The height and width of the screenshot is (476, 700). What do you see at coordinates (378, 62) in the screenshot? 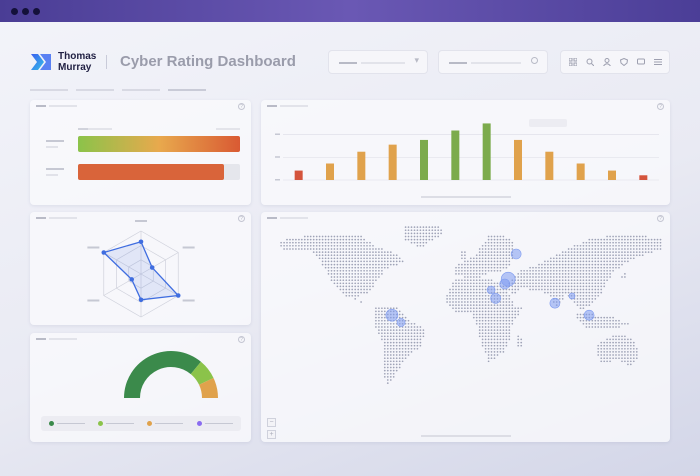
I see `filter-dropdown: ▾` at bounding box center [378, 62].